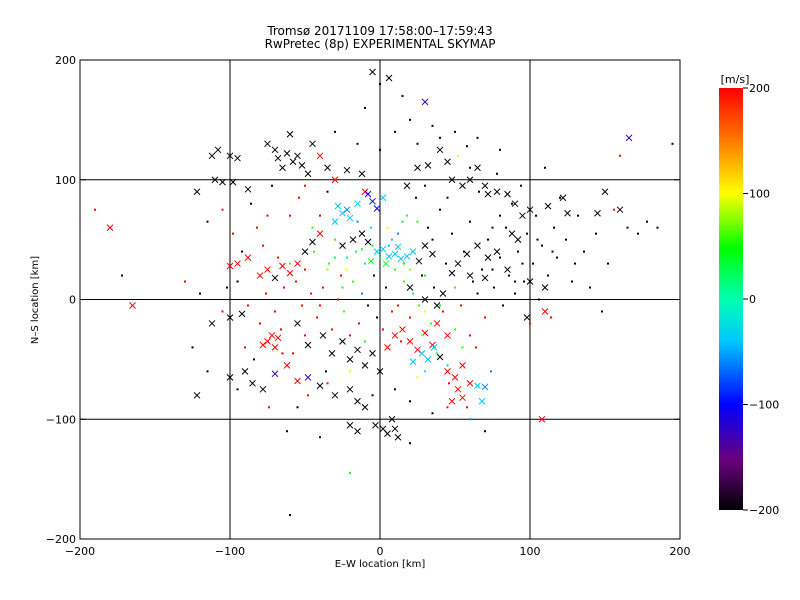 Image resolution: width=800 pixels, height=600 pixels. I want to click on x-axis-label: E–W location [km], so click(380, 564).